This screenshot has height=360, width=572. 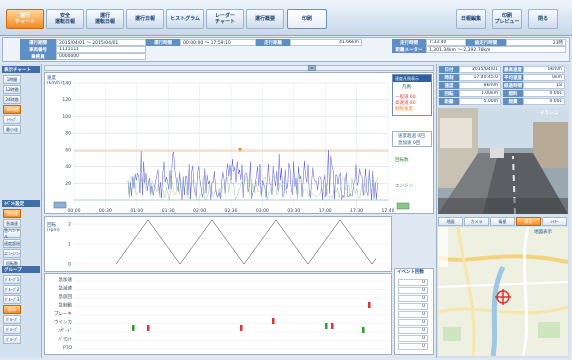 I want to click on distance-value: 41.66km, so click(x=326, y=42).